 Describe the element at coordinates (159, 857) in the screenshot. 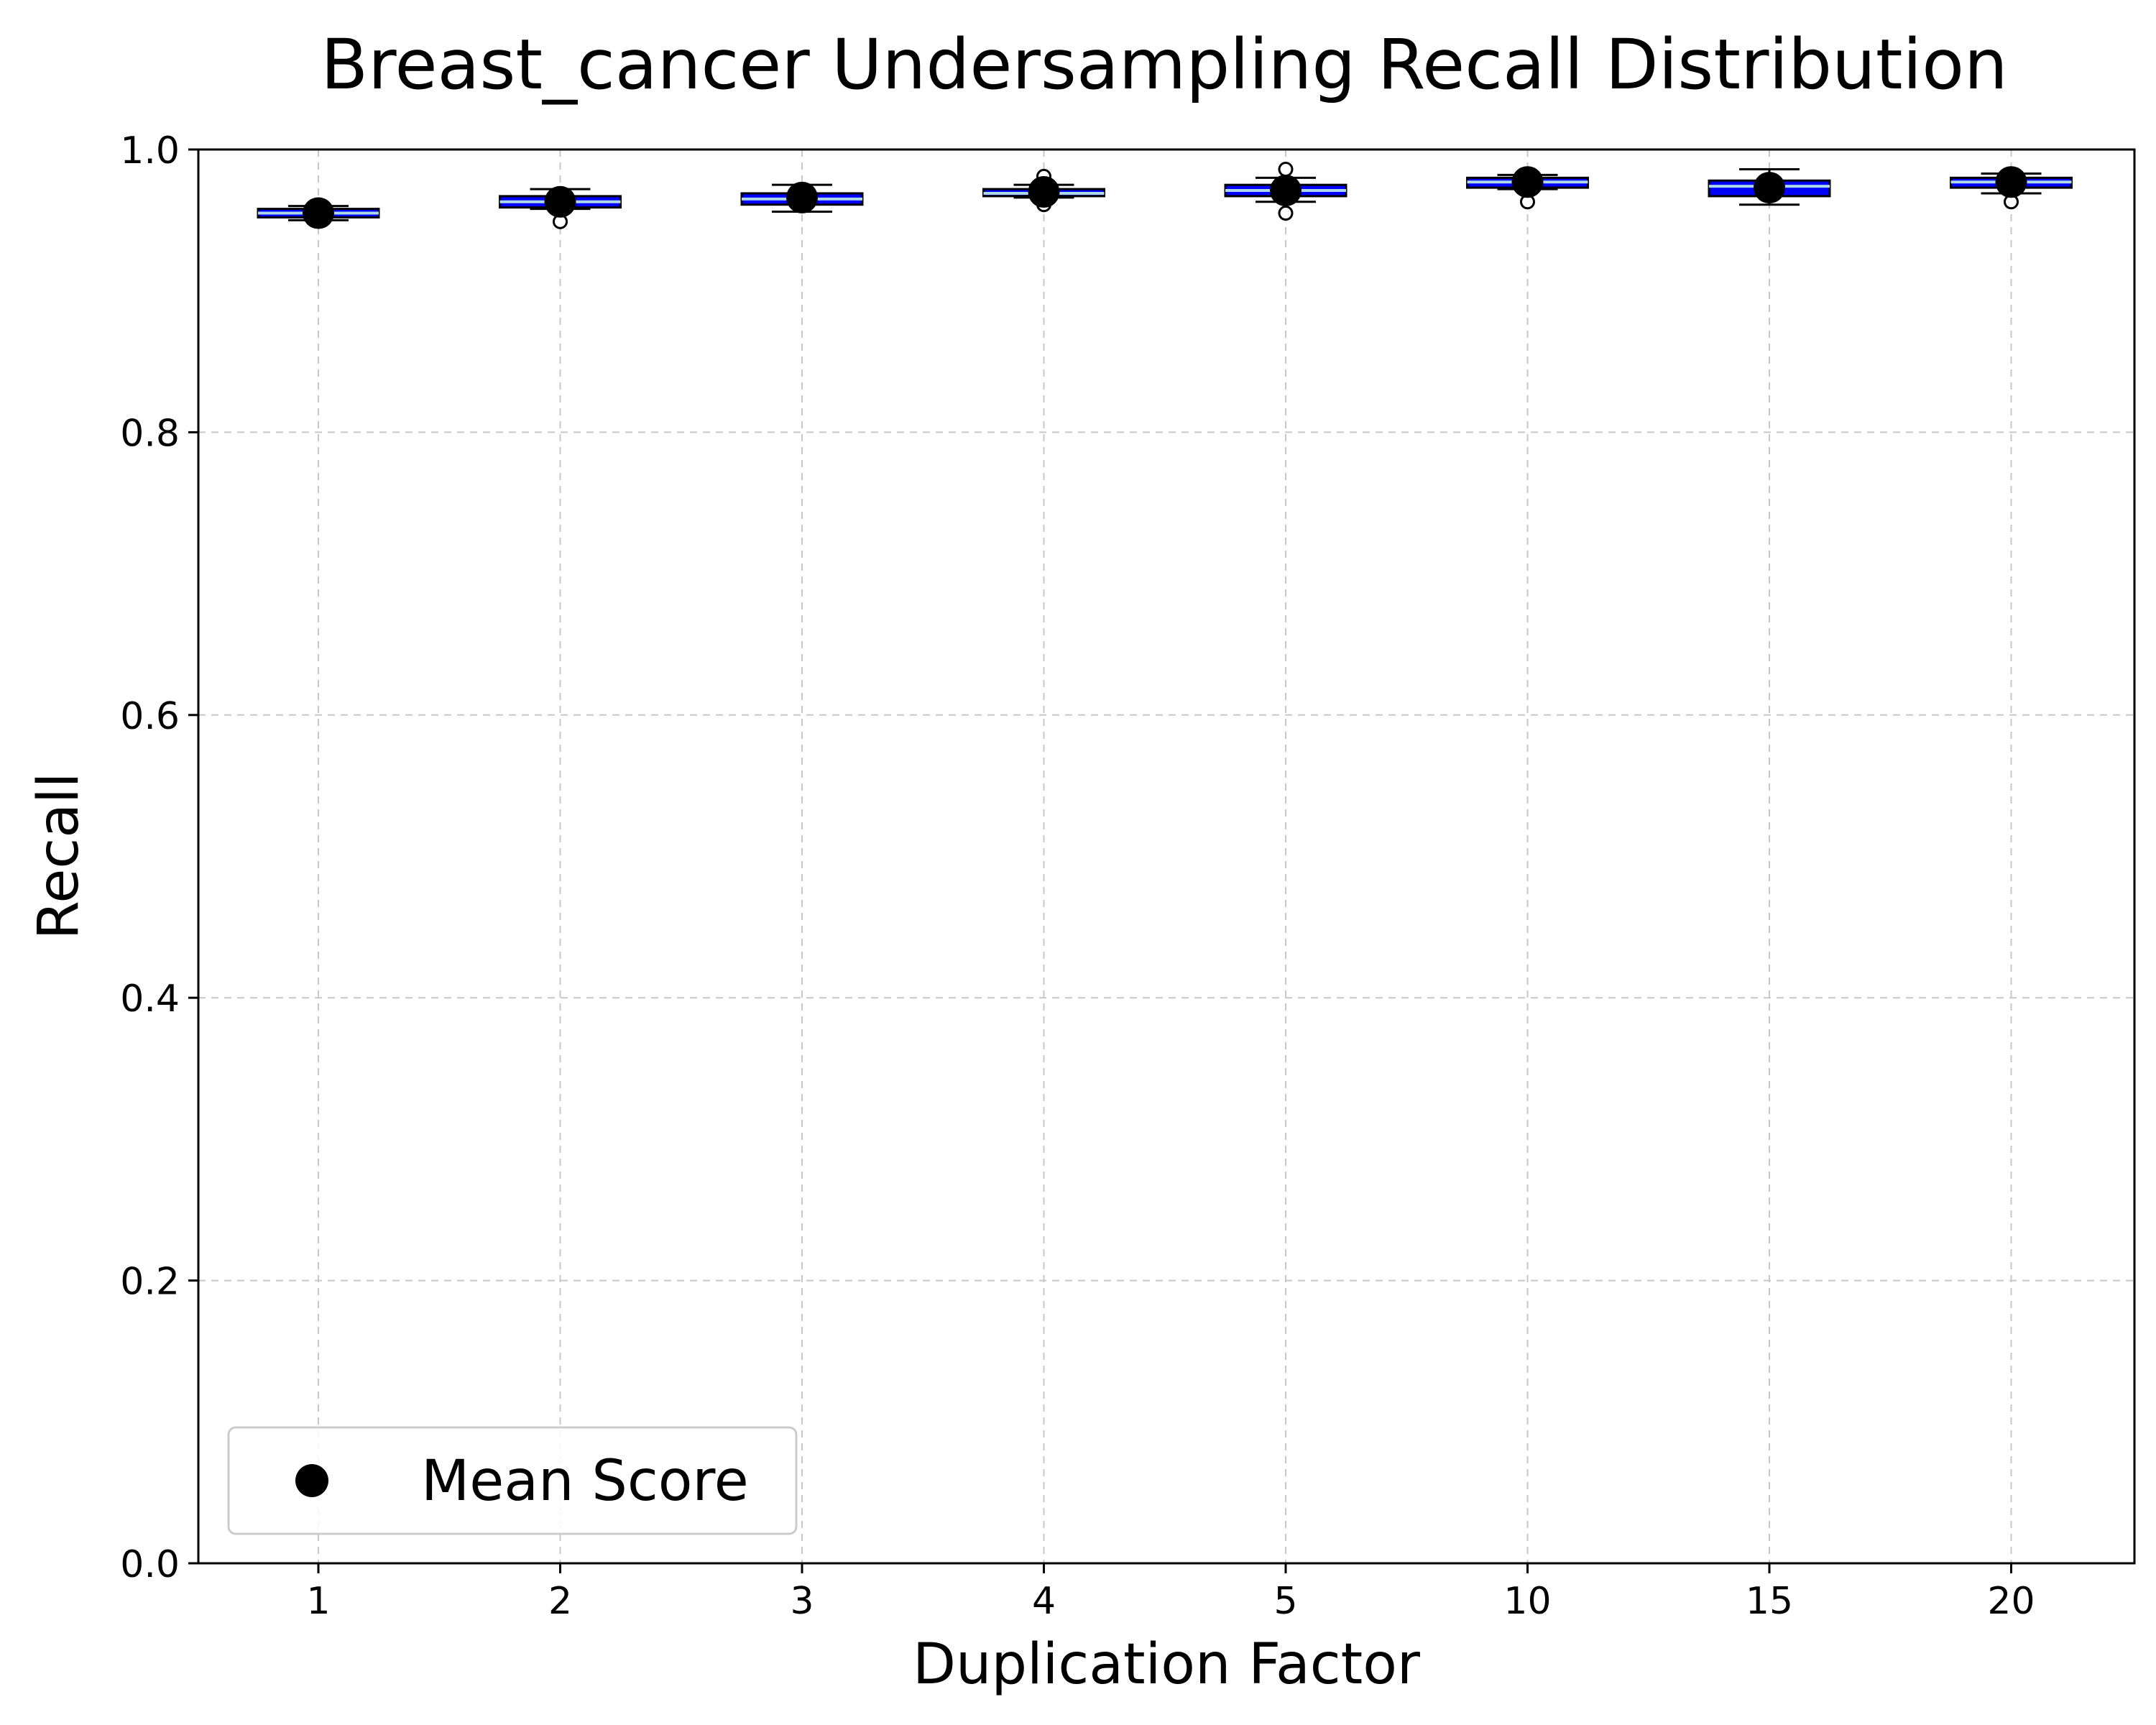

I see `y-axis-ticks: 0.0 0.2 0.4 0.6 0.8 1.0` at that location.